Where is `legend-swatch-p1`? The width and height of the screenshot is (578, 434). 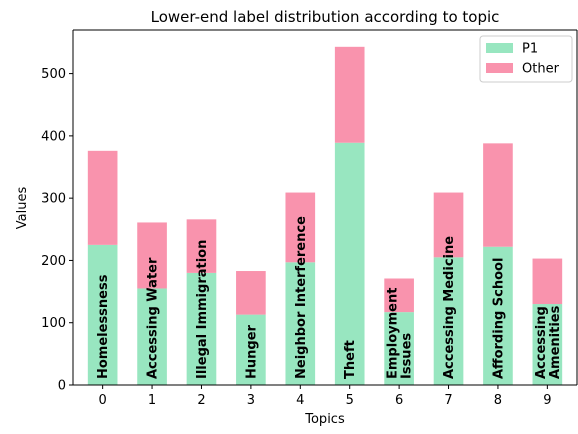
legend-swatch-p1 is located at coordinates (499, 48).